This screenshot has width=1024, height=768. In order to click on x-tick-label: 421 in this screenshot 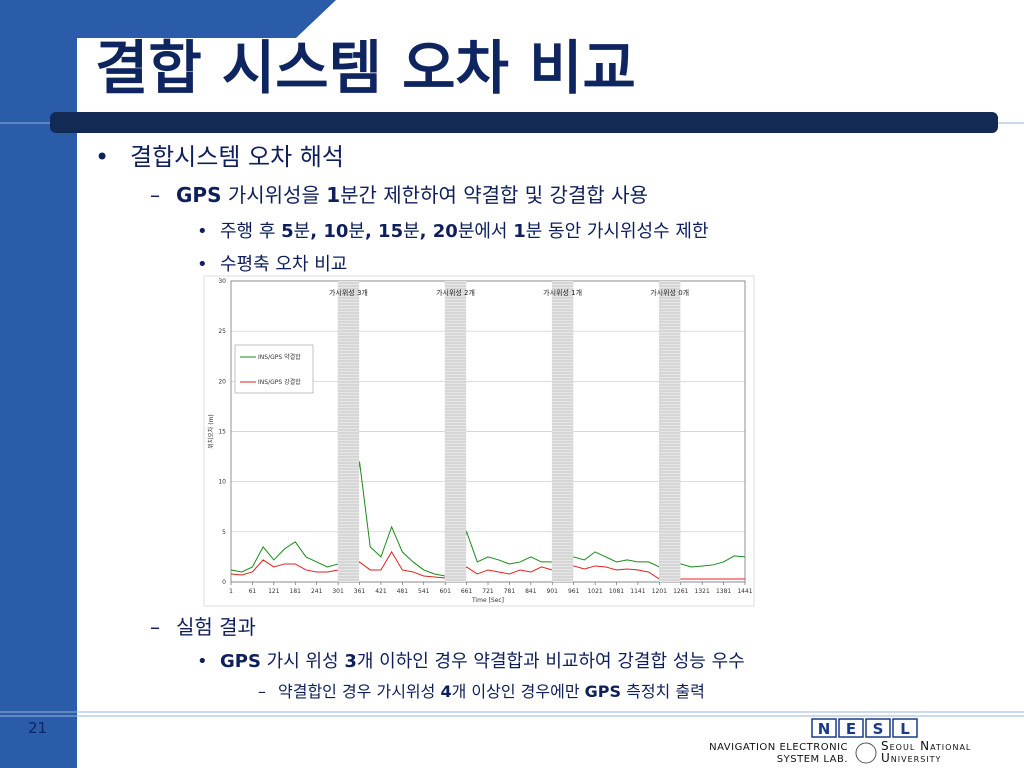, I will do `click(381, 591)`.